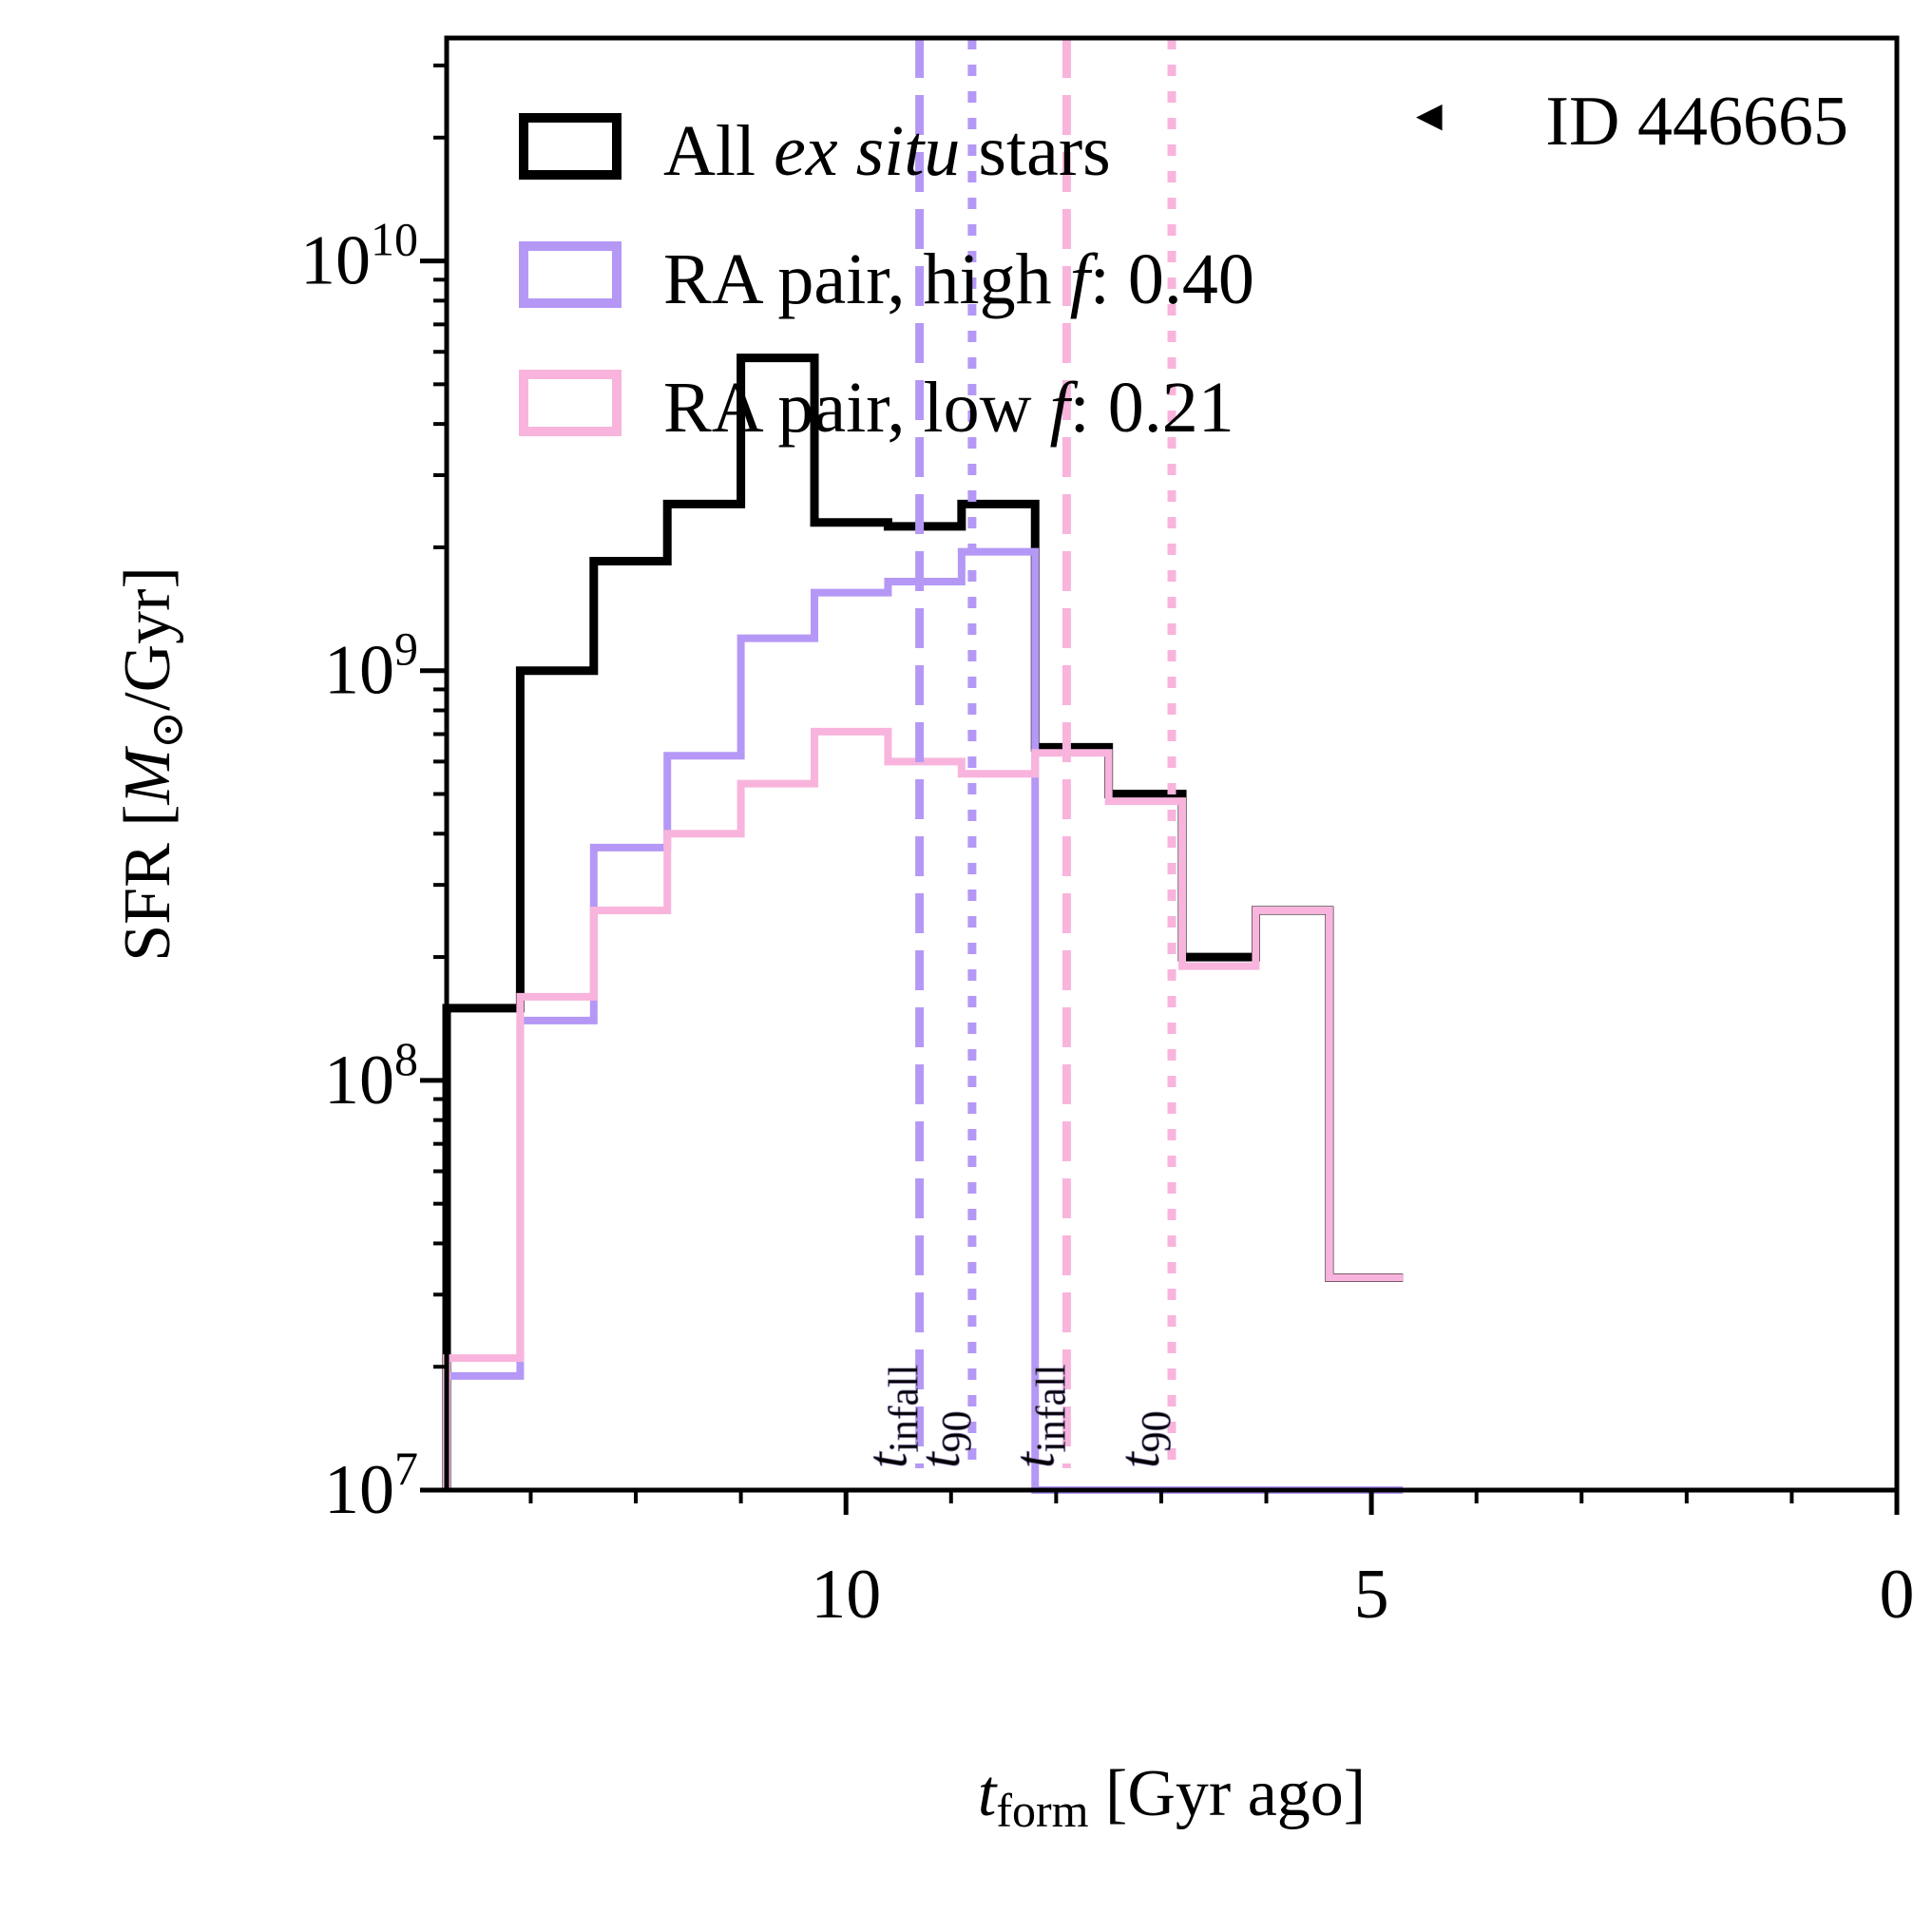 The height and width of the screenshot is (1932, 1932). What do you see at coordinates (956, 1431) in the screenshot?
I see `vline-label-sub-1: 90` at bounding box center [956, 1431].